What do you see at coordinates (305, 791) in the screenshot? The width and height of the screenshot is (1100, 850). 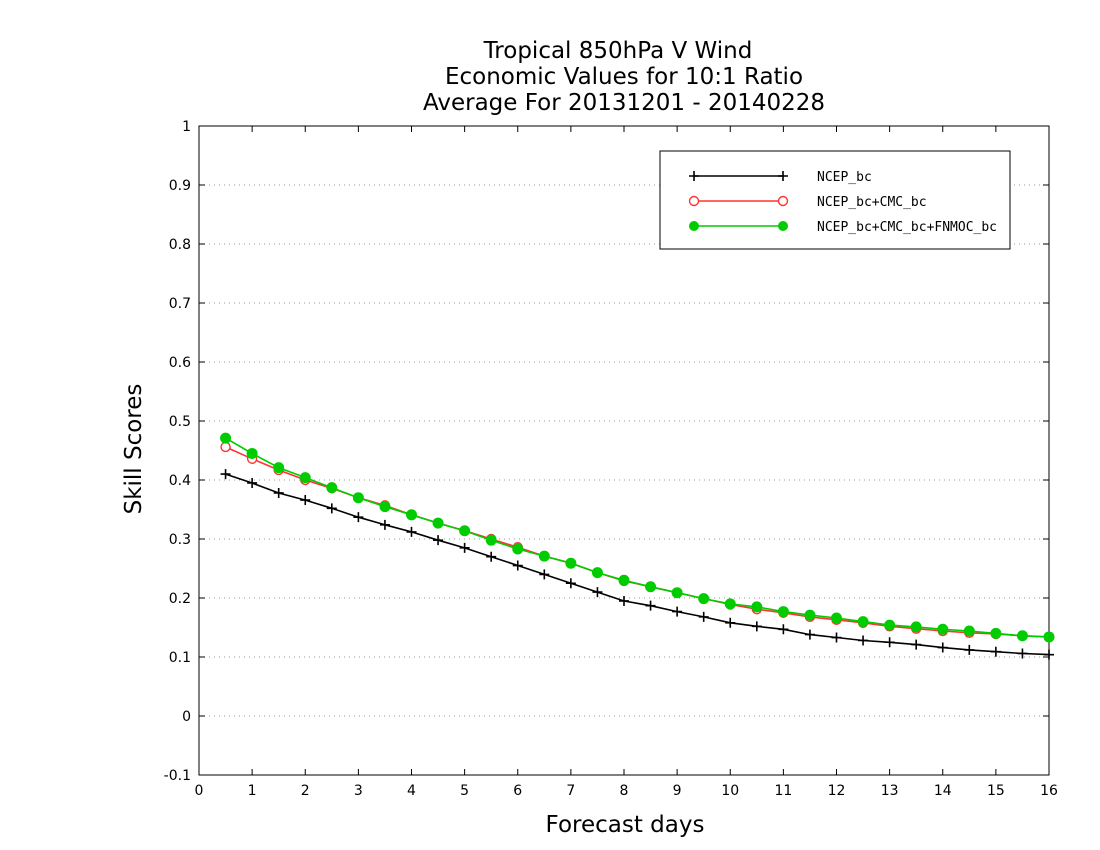 I see `x-tick-label: 2` at bounding box center [305, 791].